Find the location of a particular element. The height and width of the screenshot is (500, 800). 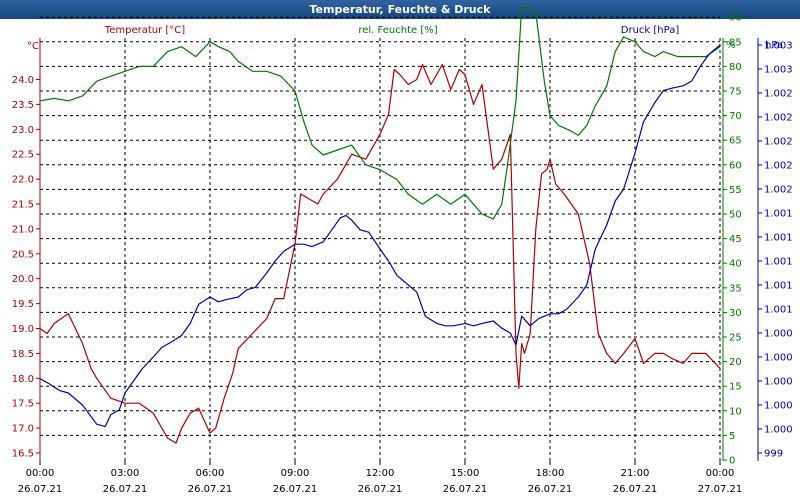

humidity-tick-label: 85 is located at coordinates (735, 42).